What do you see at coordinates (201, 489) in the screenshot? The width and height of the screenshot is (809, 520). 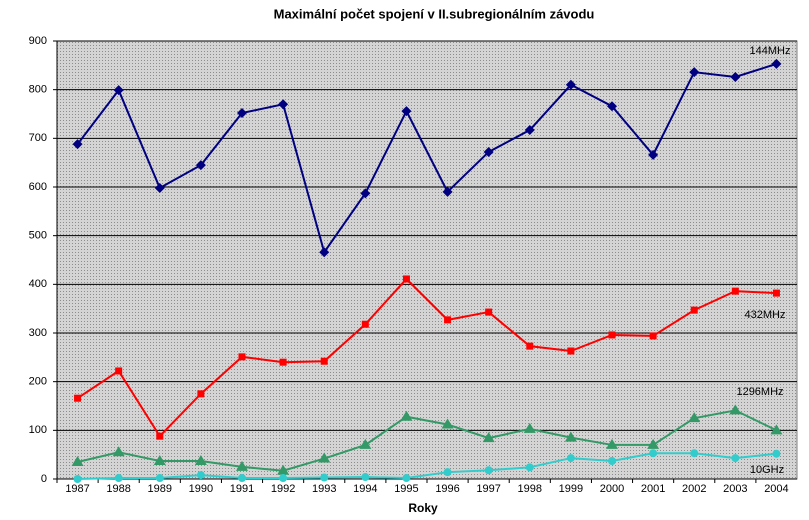 I see `x-tick-label: 1990` at bounding box center [201, 489].